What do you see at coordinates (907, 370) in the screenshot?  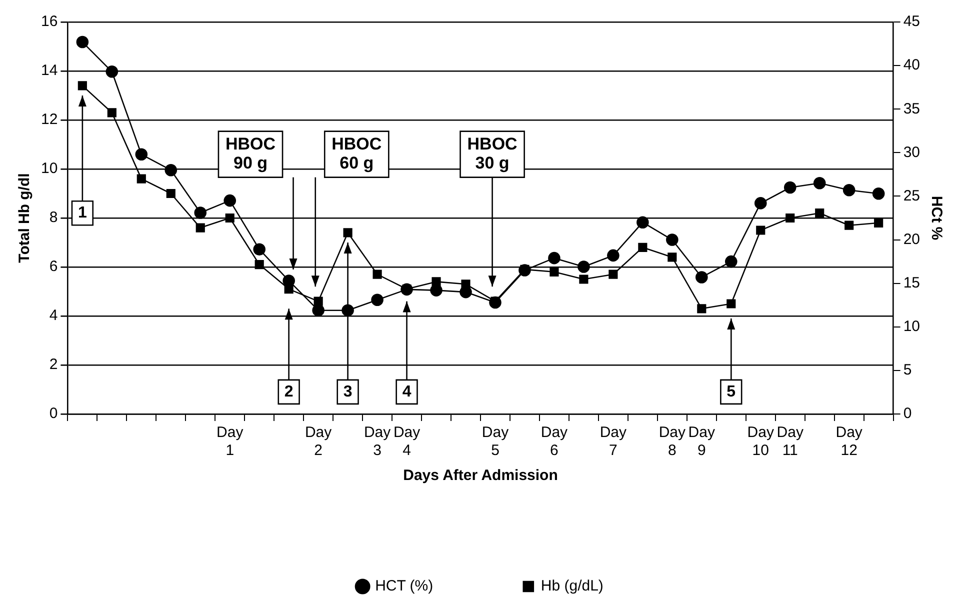 I see `y2-tick-label: 5` at bounding box center [907, 370].